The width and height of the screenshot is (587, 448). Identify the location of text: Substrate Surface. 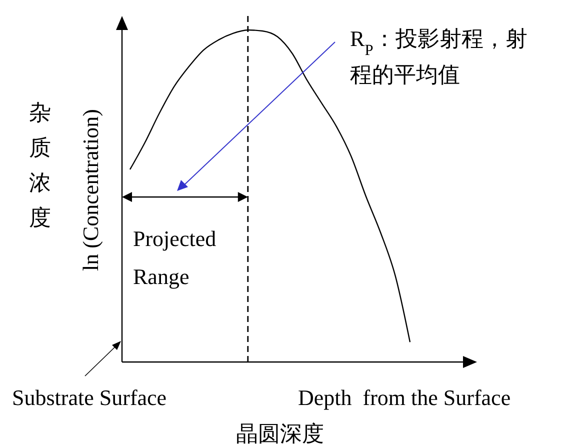
(89, 397).